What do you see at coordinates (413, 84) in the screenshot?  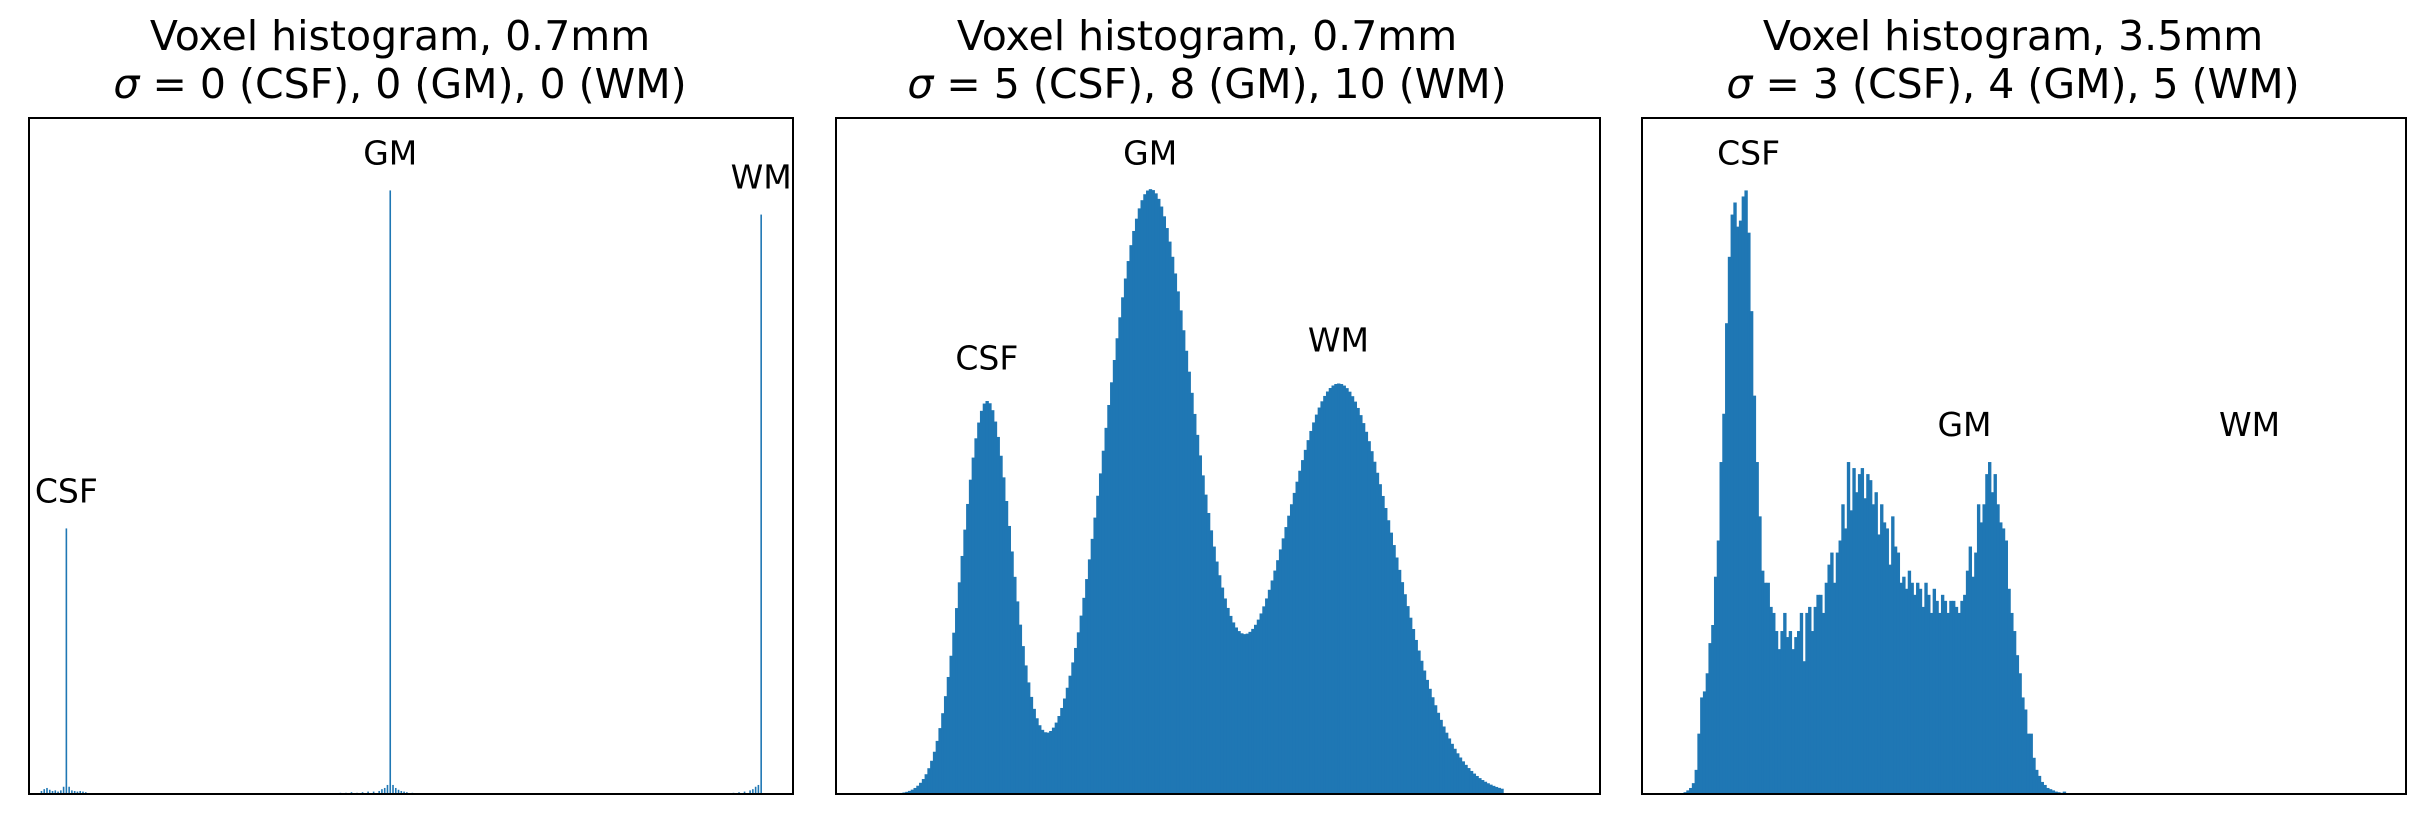 I see `subtitle-text: = 0 (CSF), 0 (GM), 0 (WM)` at bounding box center [413, 84].